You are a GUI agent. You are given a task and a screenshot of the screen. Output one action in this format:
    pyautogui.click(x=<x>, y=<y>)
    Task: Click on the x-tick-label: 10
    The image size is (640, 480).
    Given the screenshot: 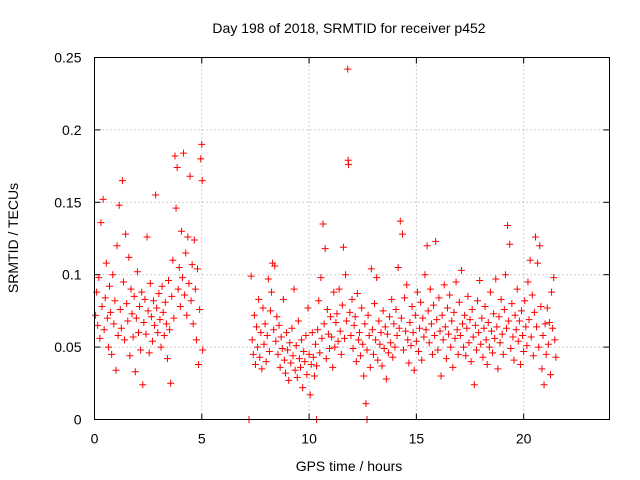 What is the action you would take?
    pyautogui.click(x=309, y=439)
    